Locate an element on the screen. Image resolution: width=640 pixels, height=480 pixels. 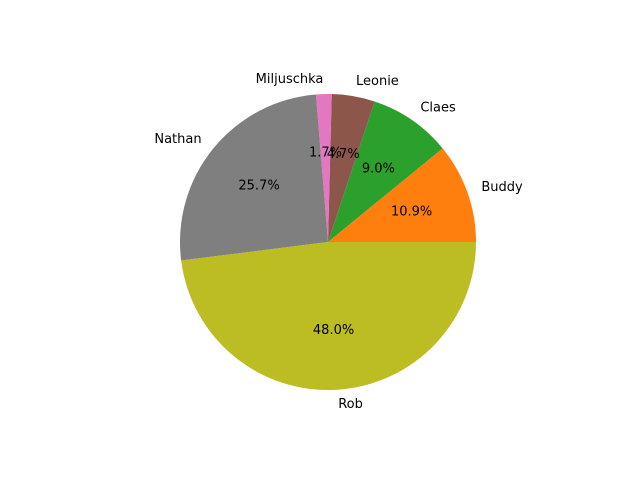
pie-slice-leonie is located at coordinates (351, 168).